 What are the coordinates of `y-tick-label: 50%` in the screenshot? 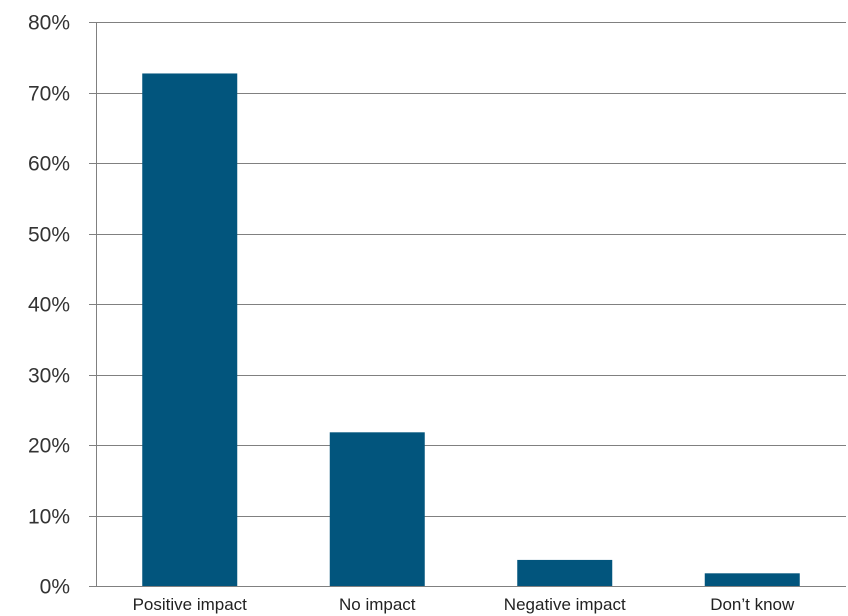 It's located at (49, 235).